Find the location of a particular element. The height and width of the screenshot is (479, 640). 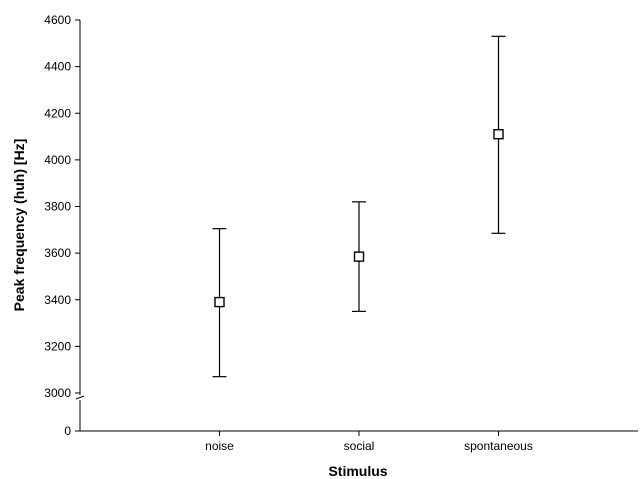

x-axis-label: Stimulus is located at coordinates (357, 471).